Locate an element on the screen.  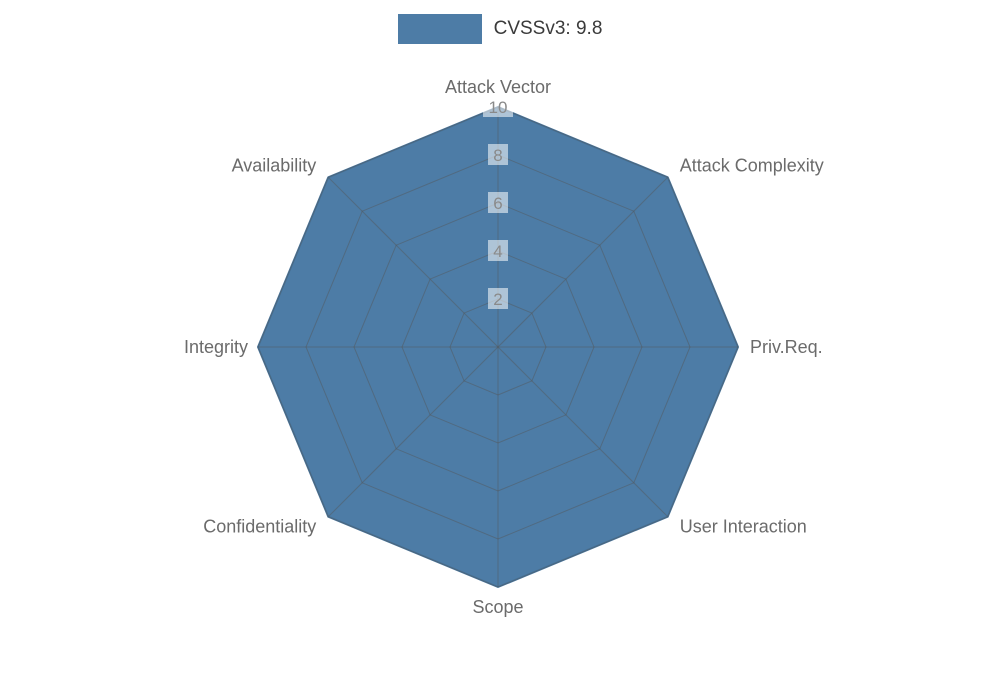
tick-label: 4 is located at coordinates (497, 251).